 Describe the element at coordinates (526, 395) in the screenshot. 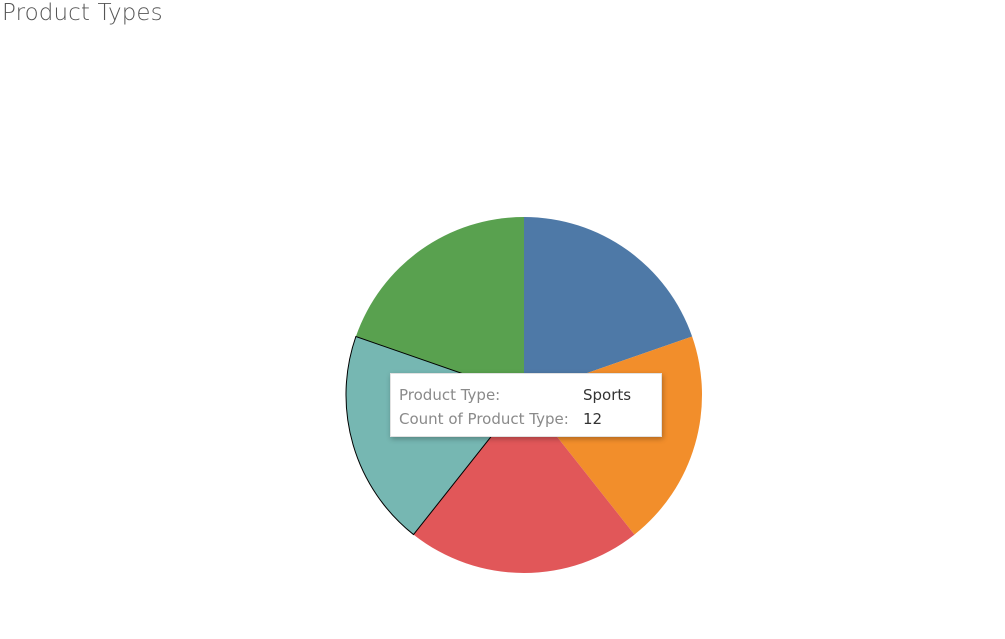

I see `tooltip-row-product-type: Product Type: Sports` at that location.